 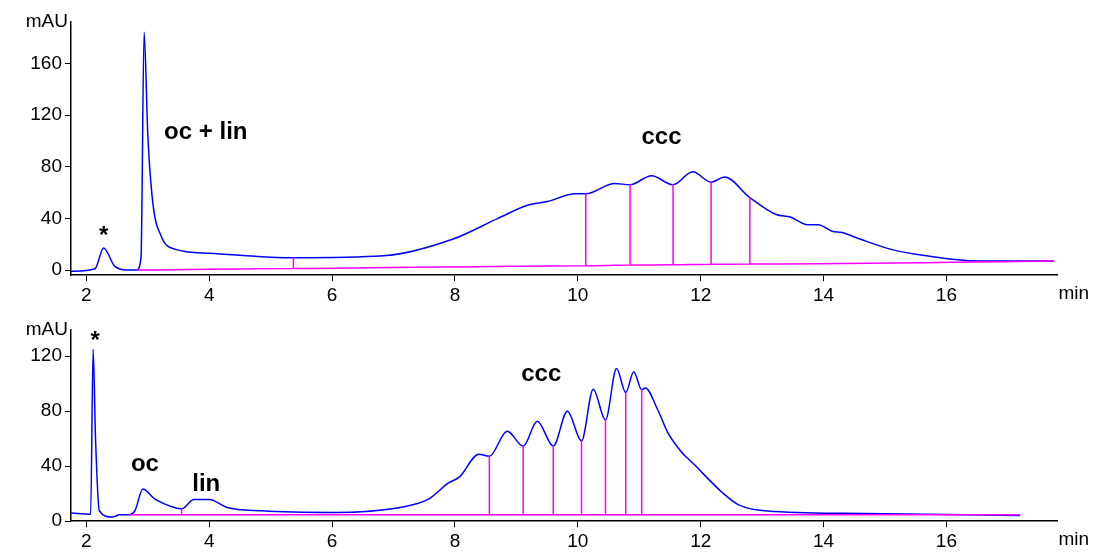 I want to click on line-series, so click(x=595, y=226).